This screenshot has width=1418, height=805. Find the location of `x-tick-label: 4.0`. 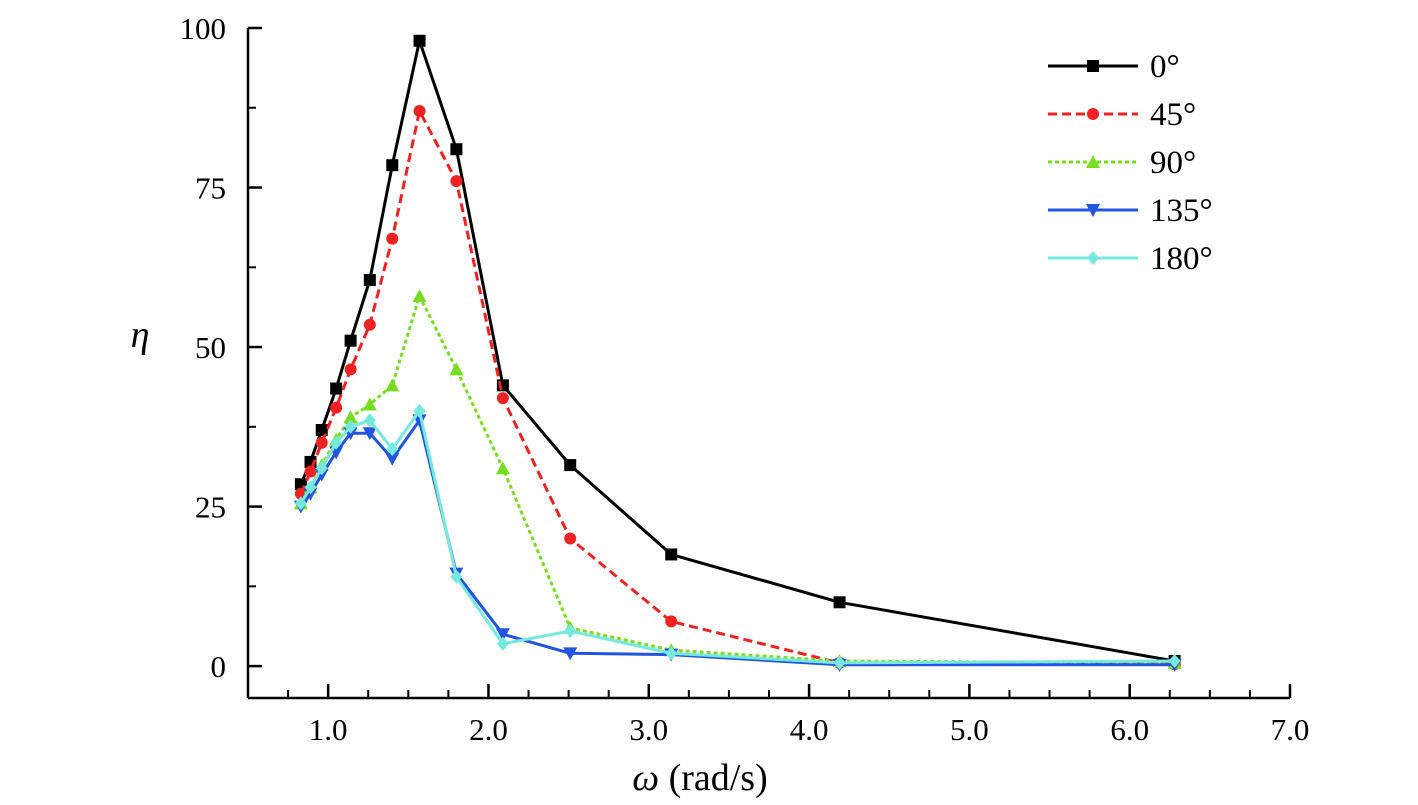

x-tick-label: 4.0 is located at coordinates (809, 729).